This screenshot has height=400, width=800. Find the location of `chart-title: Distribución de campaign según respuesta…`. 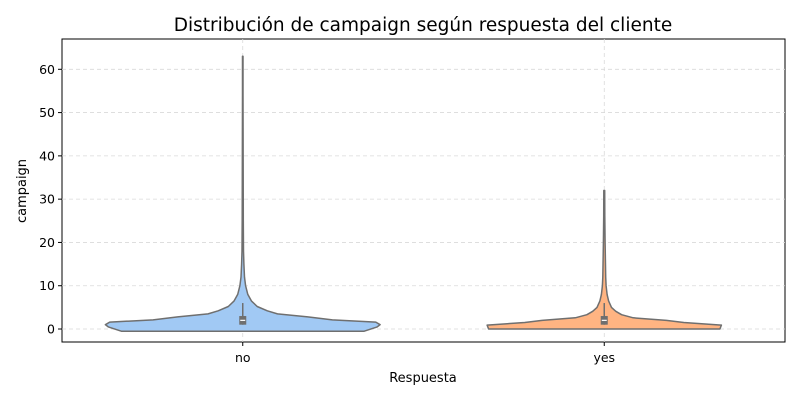

chart-title: Distribución de campaign según respuesta… is located at coordinates (423, 25).